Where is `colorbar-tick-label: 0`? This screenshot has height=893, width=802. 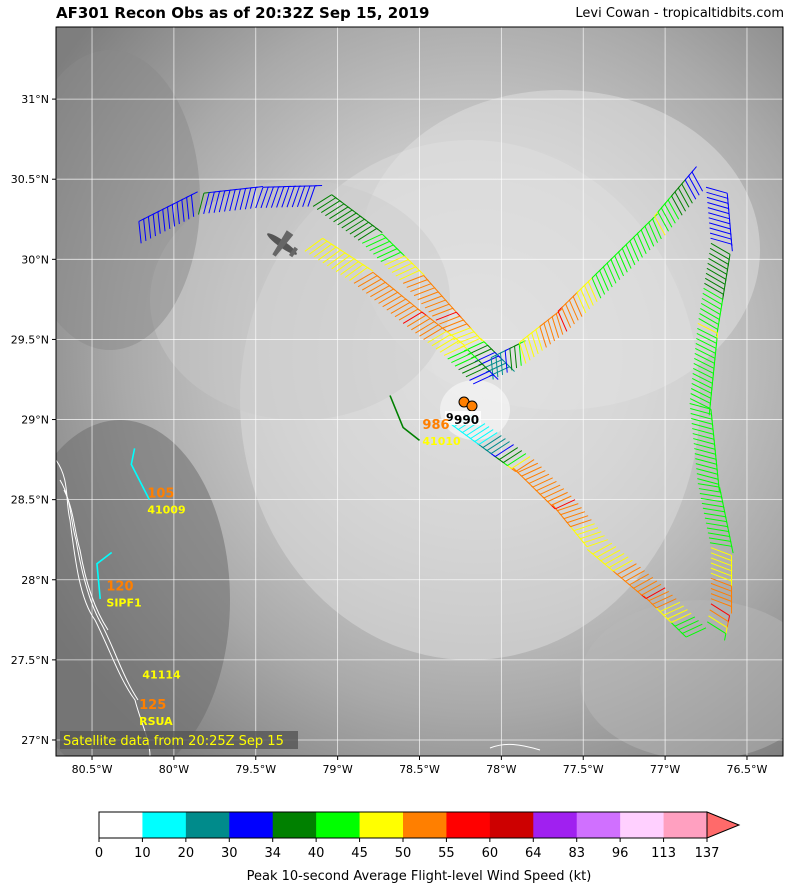
colorbar-tick-label: 0 is located at coordinates (99, 853).